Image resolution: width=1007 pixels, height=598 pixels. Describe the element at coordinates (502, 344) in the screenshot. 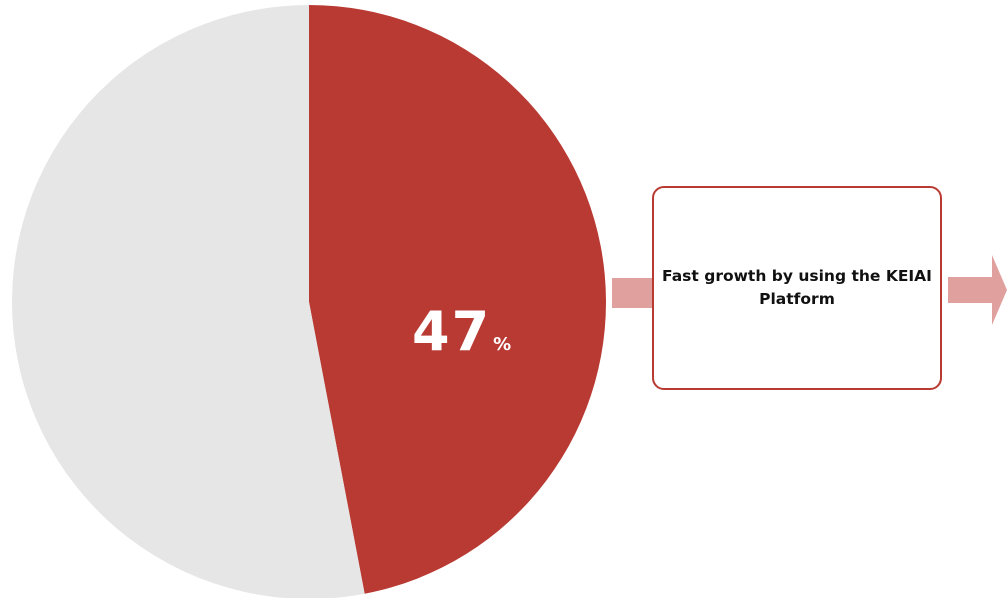

I see `data-label-unit: %` at that location.